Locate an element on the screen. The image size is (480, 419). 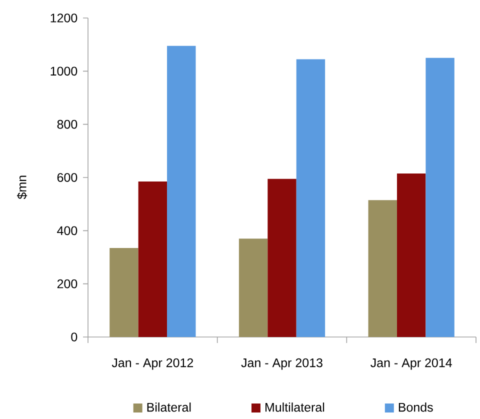
legend-label: Bilateral is located at coordinates (169, 407).